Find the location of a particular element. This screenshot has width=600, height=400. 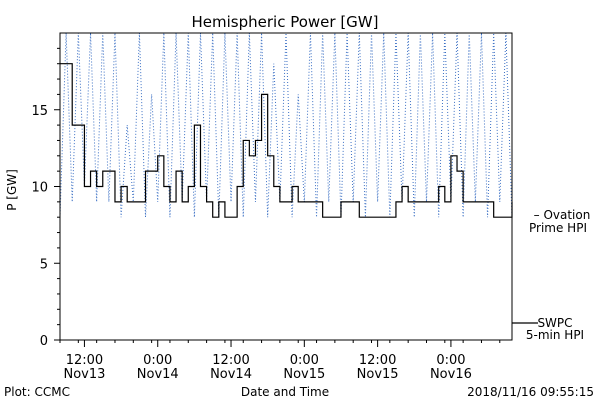

legend-swpc-line1: SWPC is located at coordinates (554, 323).